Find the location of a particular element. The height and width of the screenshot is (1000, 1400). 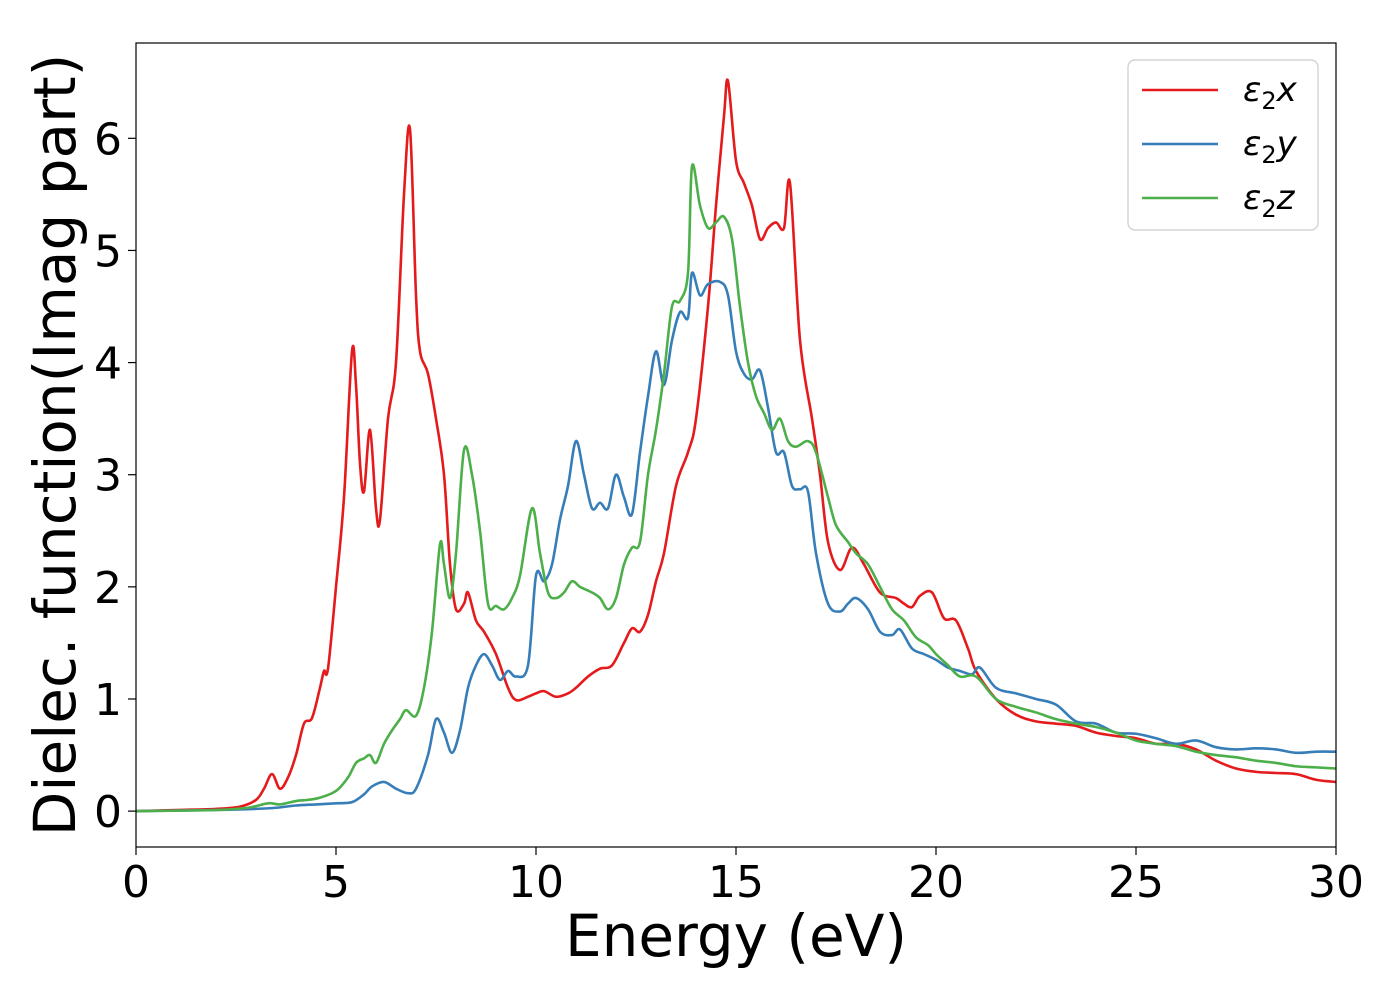

x-tick-label: 5 is located at coordinates (336, 882).